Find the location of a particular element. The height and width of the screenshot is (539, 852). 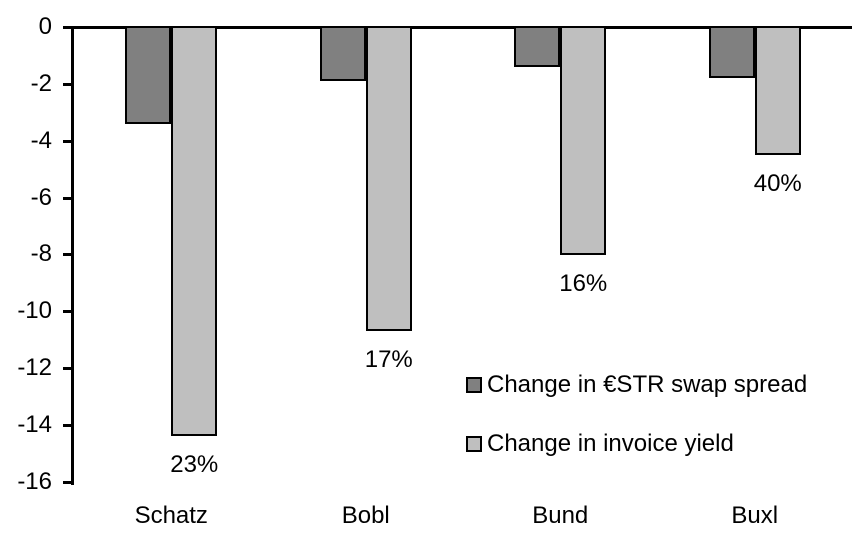

legend-item-change-in-invoice-yield: Change in invoice yield is located at coordinates (600, 444).